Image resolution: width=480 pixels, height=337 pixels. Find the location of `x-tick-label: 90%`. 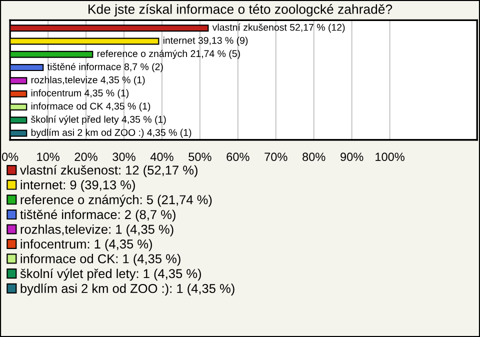

x-tick-label: 90% is located at coordinates (352, 157).